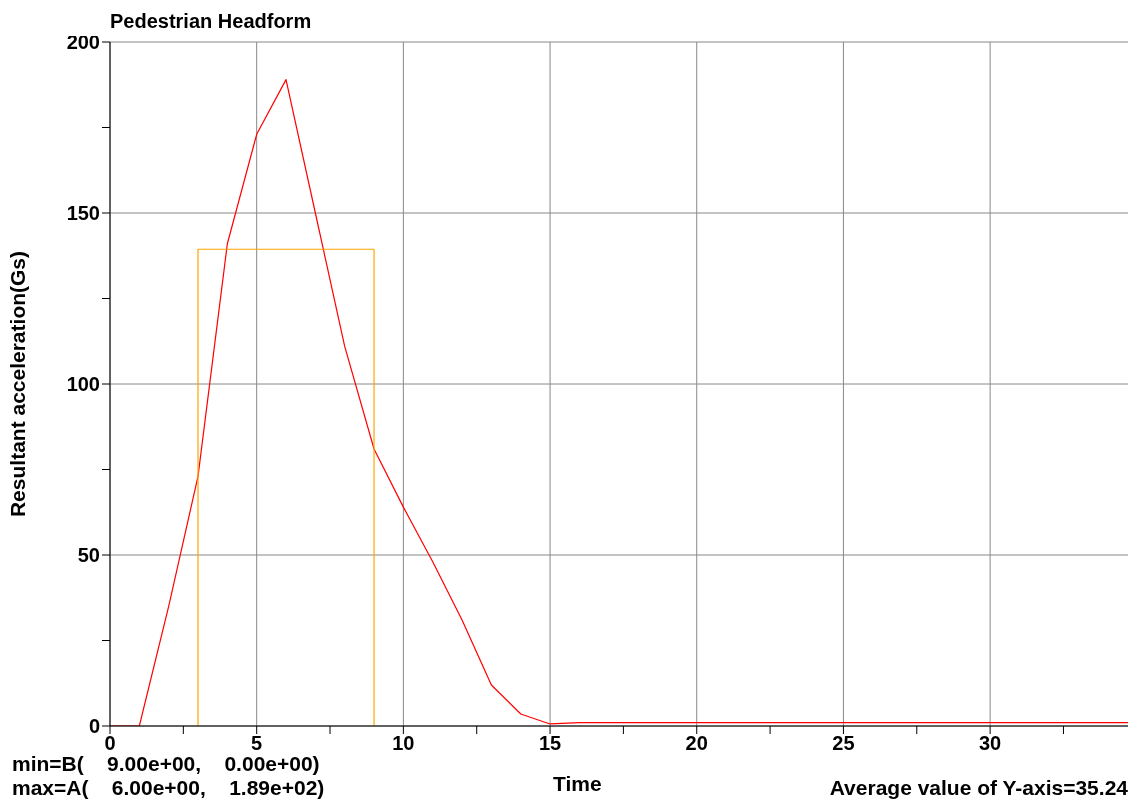 The height and width of the screenshot is (805, 1139). What do you see at coordinates (168, 788) in the screenshot?
I see `text: max=A( 6.00e+00, 1.89e+02)` at bounding box center [168, 788].